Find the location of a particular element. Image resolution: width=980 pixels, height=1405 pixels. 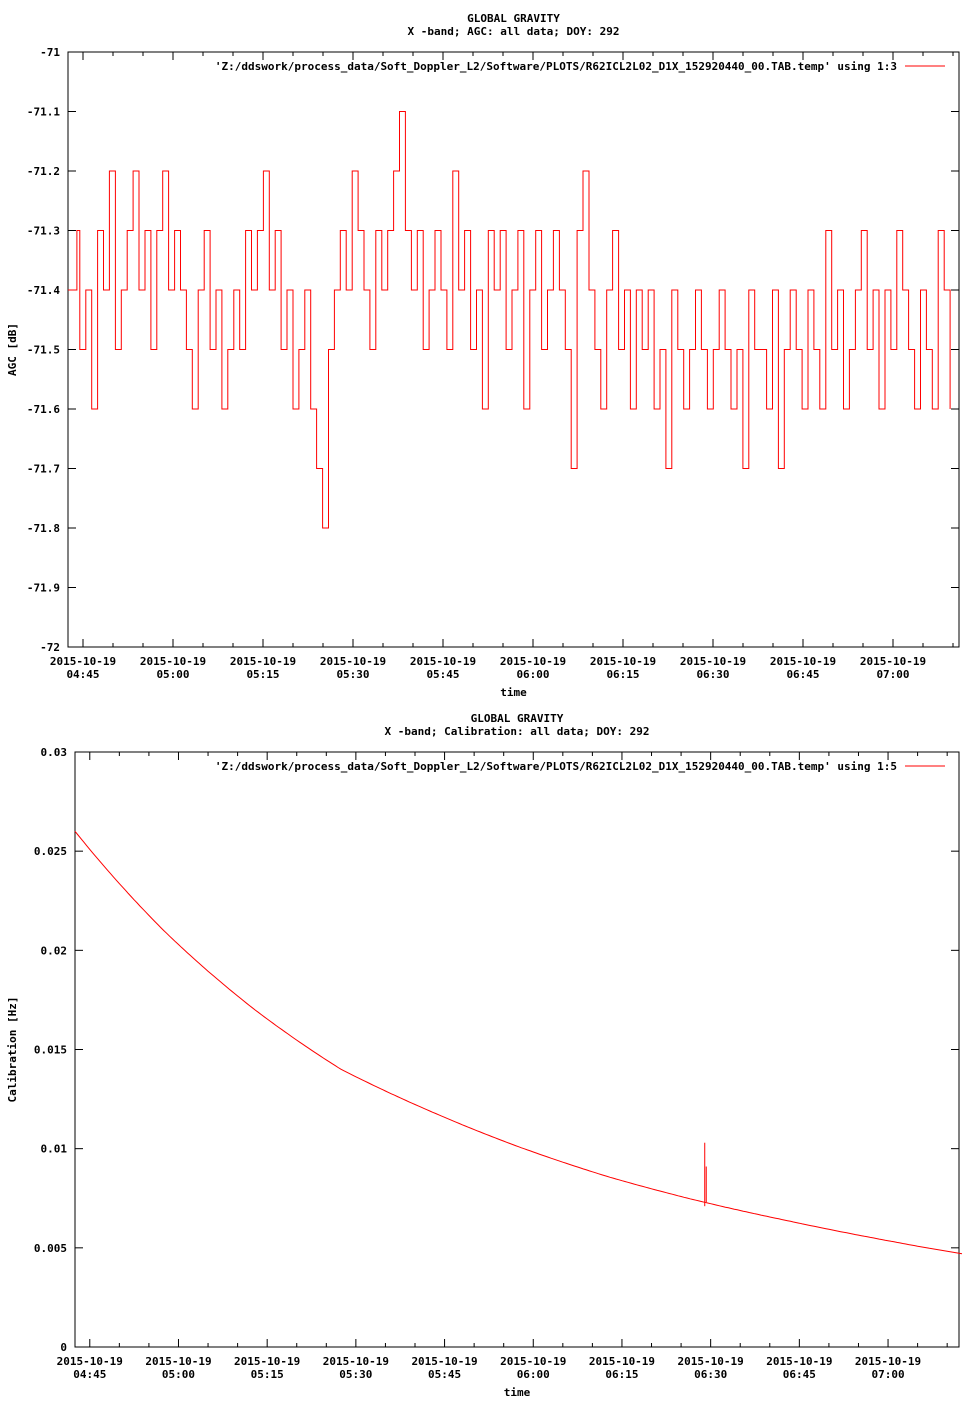

y-tick-label: -71.6 is located at coordinates (43, 409).